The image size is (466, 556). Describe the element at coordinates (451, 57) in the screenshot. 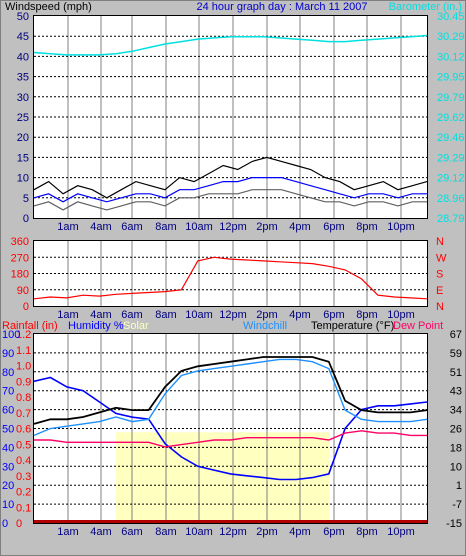

I see `barometer-tick: 30.12` at that location.